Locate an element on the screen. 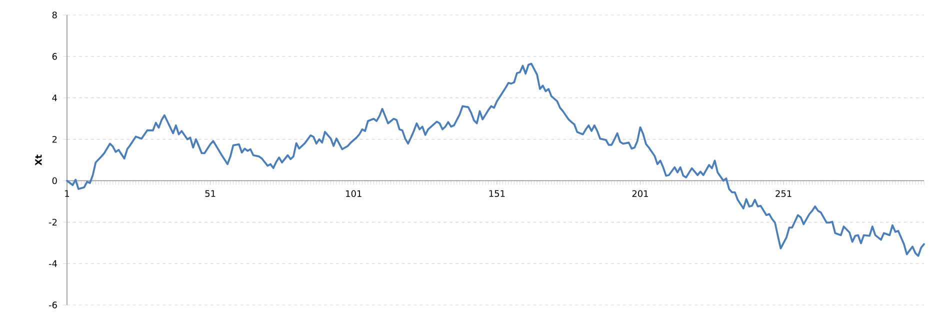  y-tick-label: -2 is located at coordinates (52, 222).